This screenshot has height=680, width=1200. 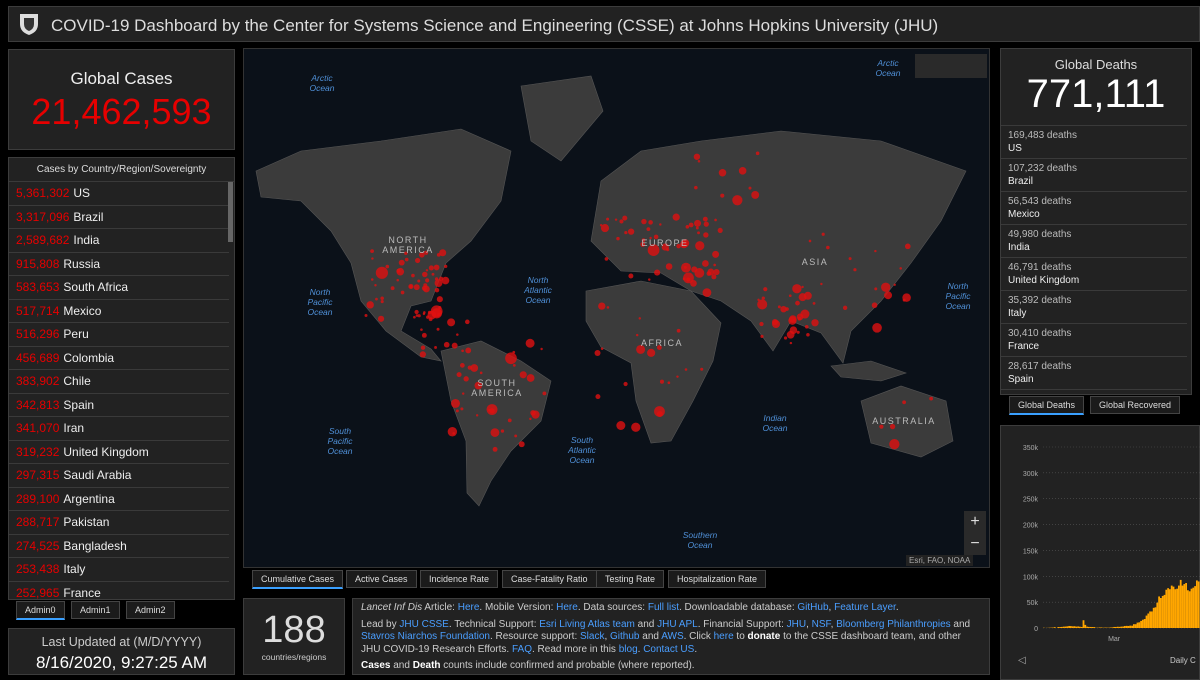 What do you see at coordinates (1036, 629) in the screenshot?
I see `y-tick-label: 0` at bounding box center [1036, 629].